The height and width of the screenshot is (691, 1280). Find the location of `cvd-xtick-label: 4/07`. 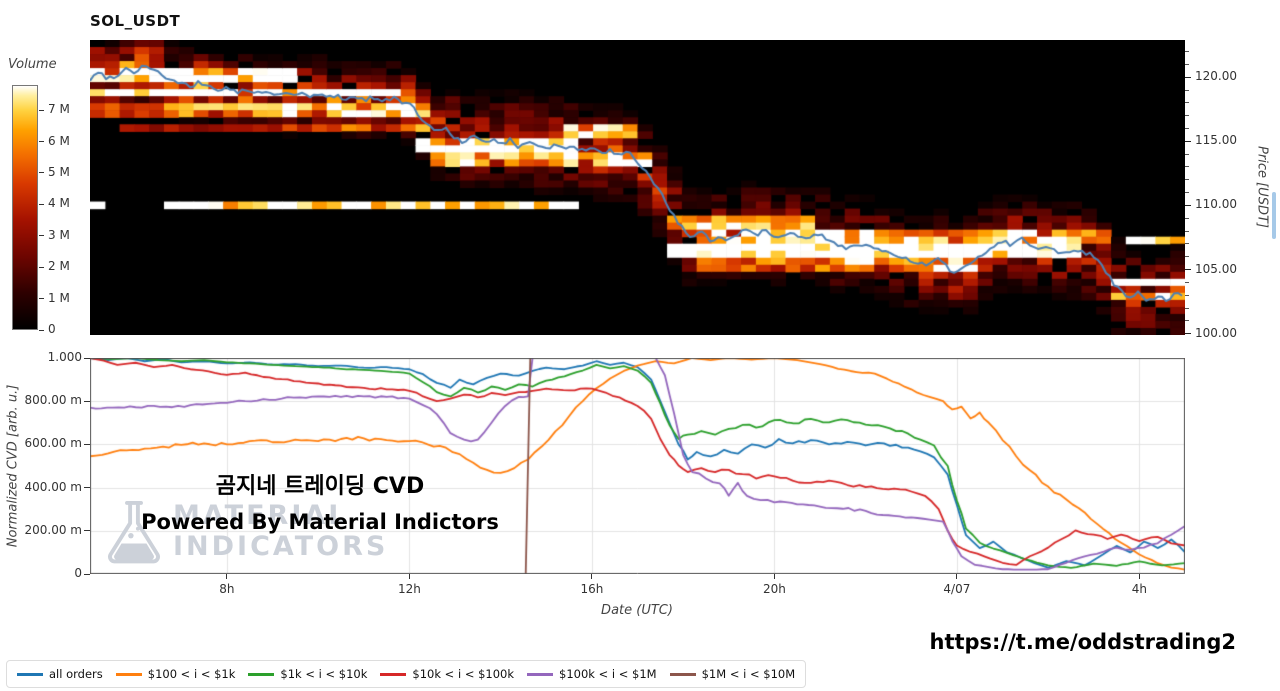

cvd-xtick-label: 4/07 is located at coordinates (957, 589).